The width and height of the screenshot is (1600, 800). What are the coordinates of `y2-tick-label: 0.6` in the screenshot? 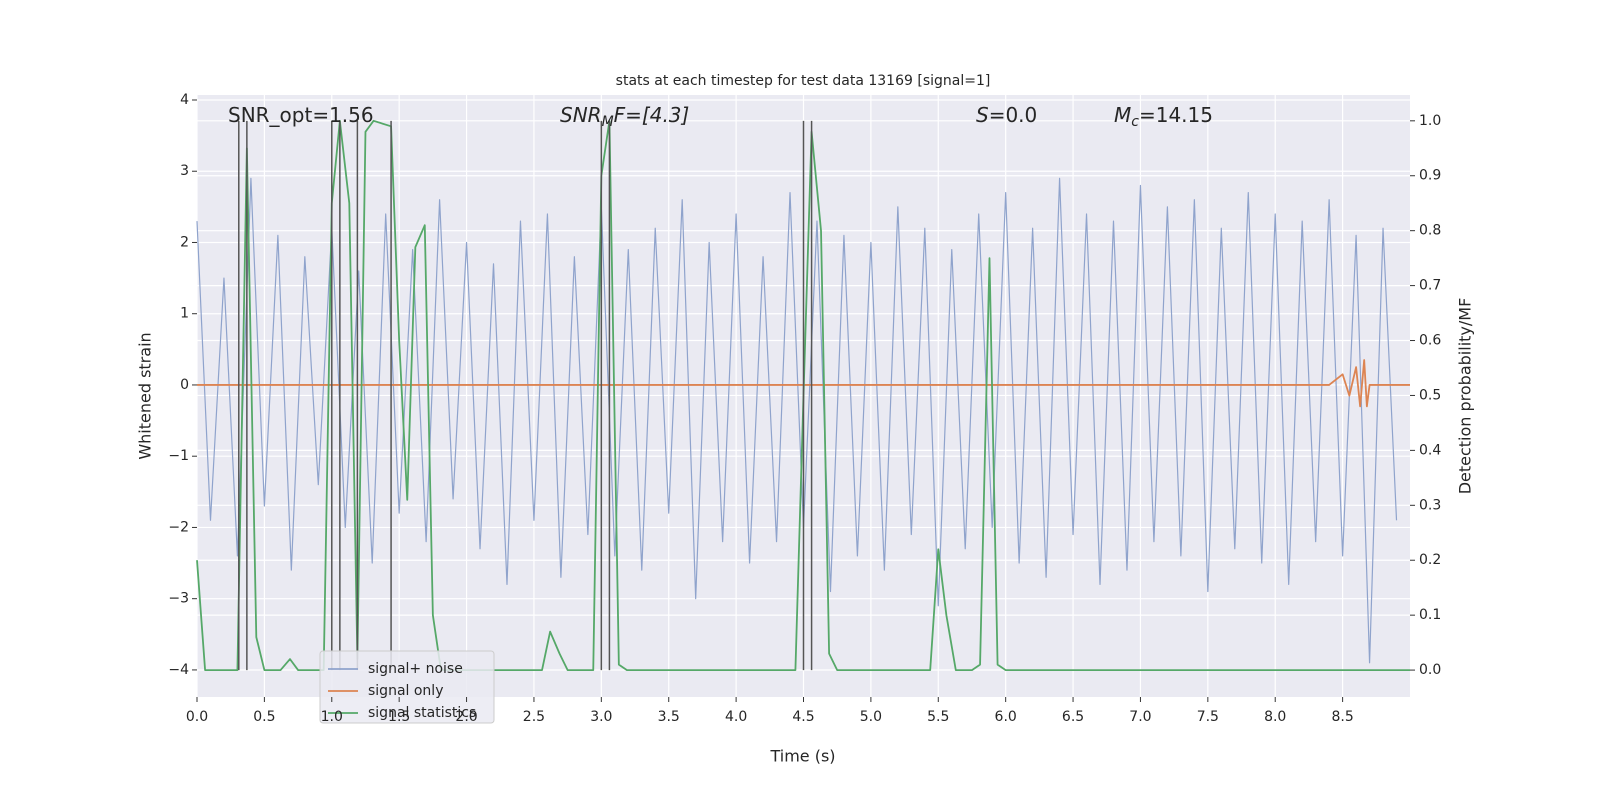 It's located at (1430, 341).